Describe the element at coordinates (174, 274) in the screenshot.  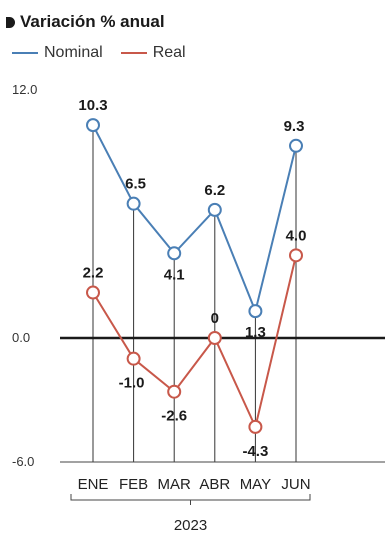
I see `data-label-nominal-mar: 4.1` at that location.